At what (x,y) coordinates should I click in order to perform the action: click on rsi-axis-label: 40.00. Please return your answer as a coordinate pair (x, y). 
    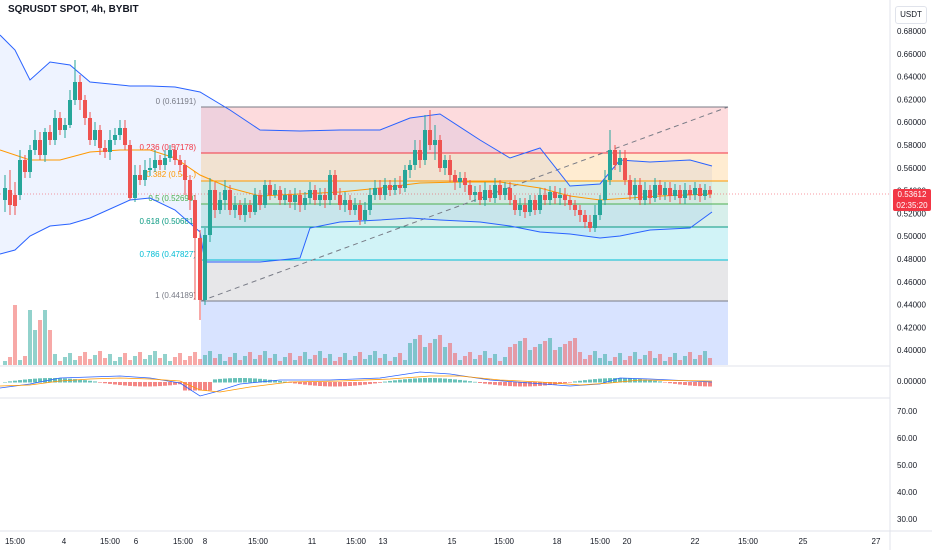
    Looking at the image, I should click on (907, 492).